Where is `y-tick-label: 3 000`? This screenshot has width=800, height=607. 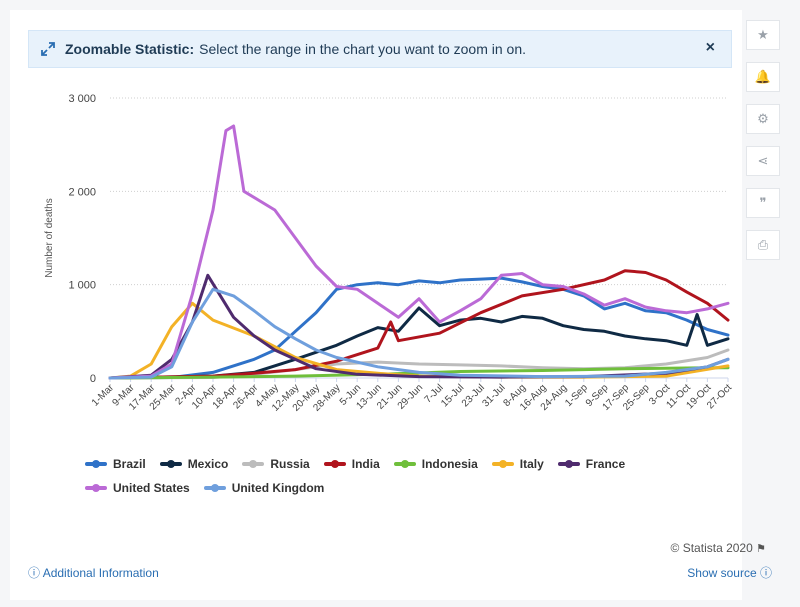
y-tick-label: 3 000 is located at coordinates (82, 99).